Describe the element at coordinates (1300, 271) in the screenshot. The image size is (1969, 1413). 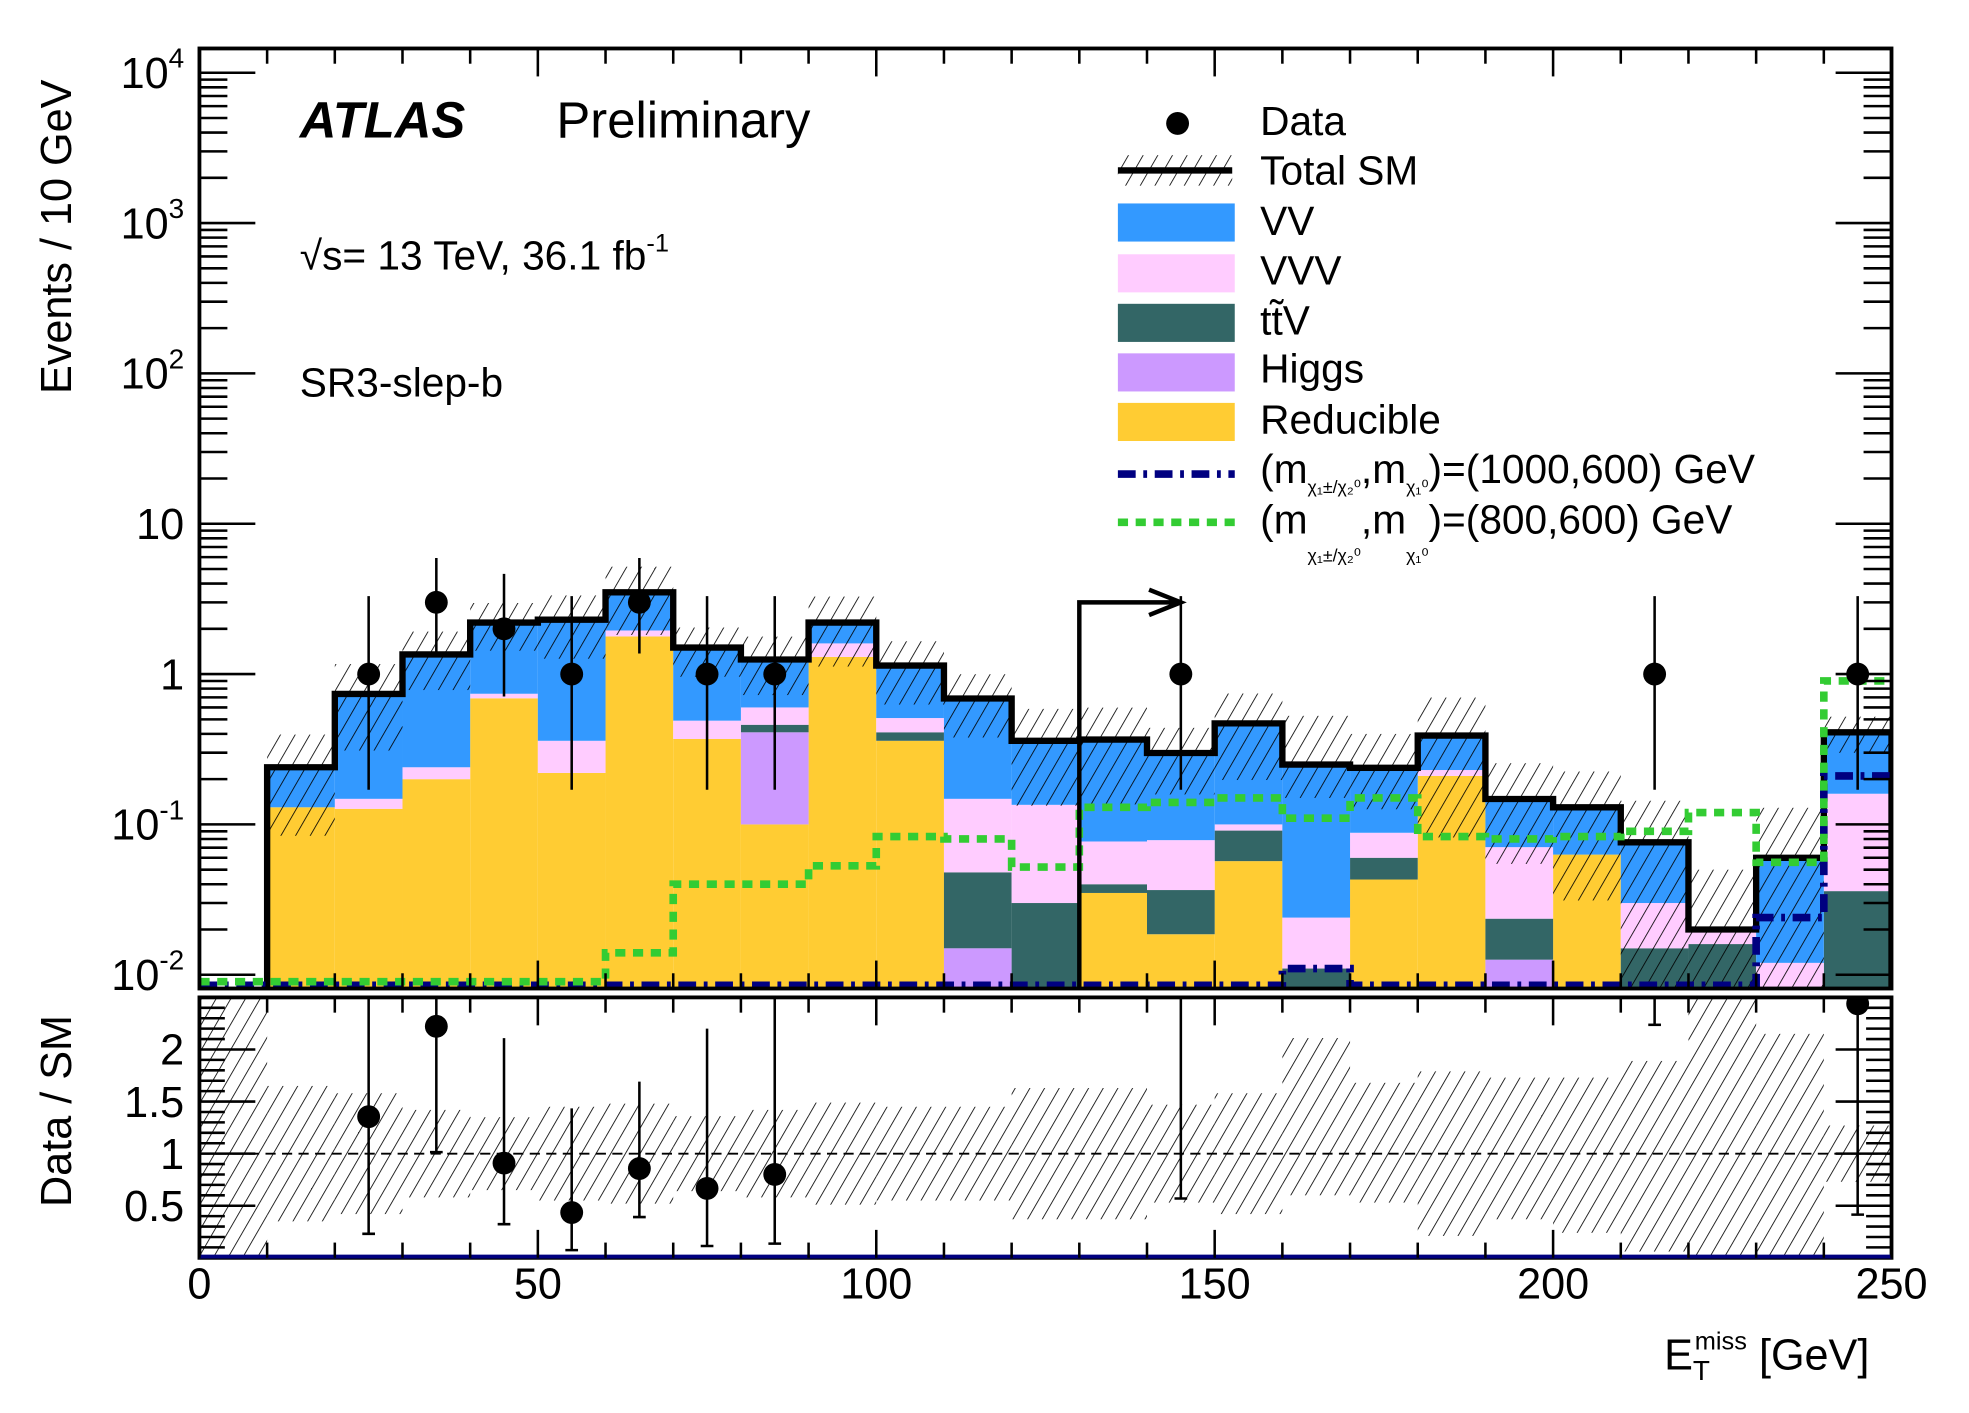
I see `legend-vvv-label: VVV` at that location.